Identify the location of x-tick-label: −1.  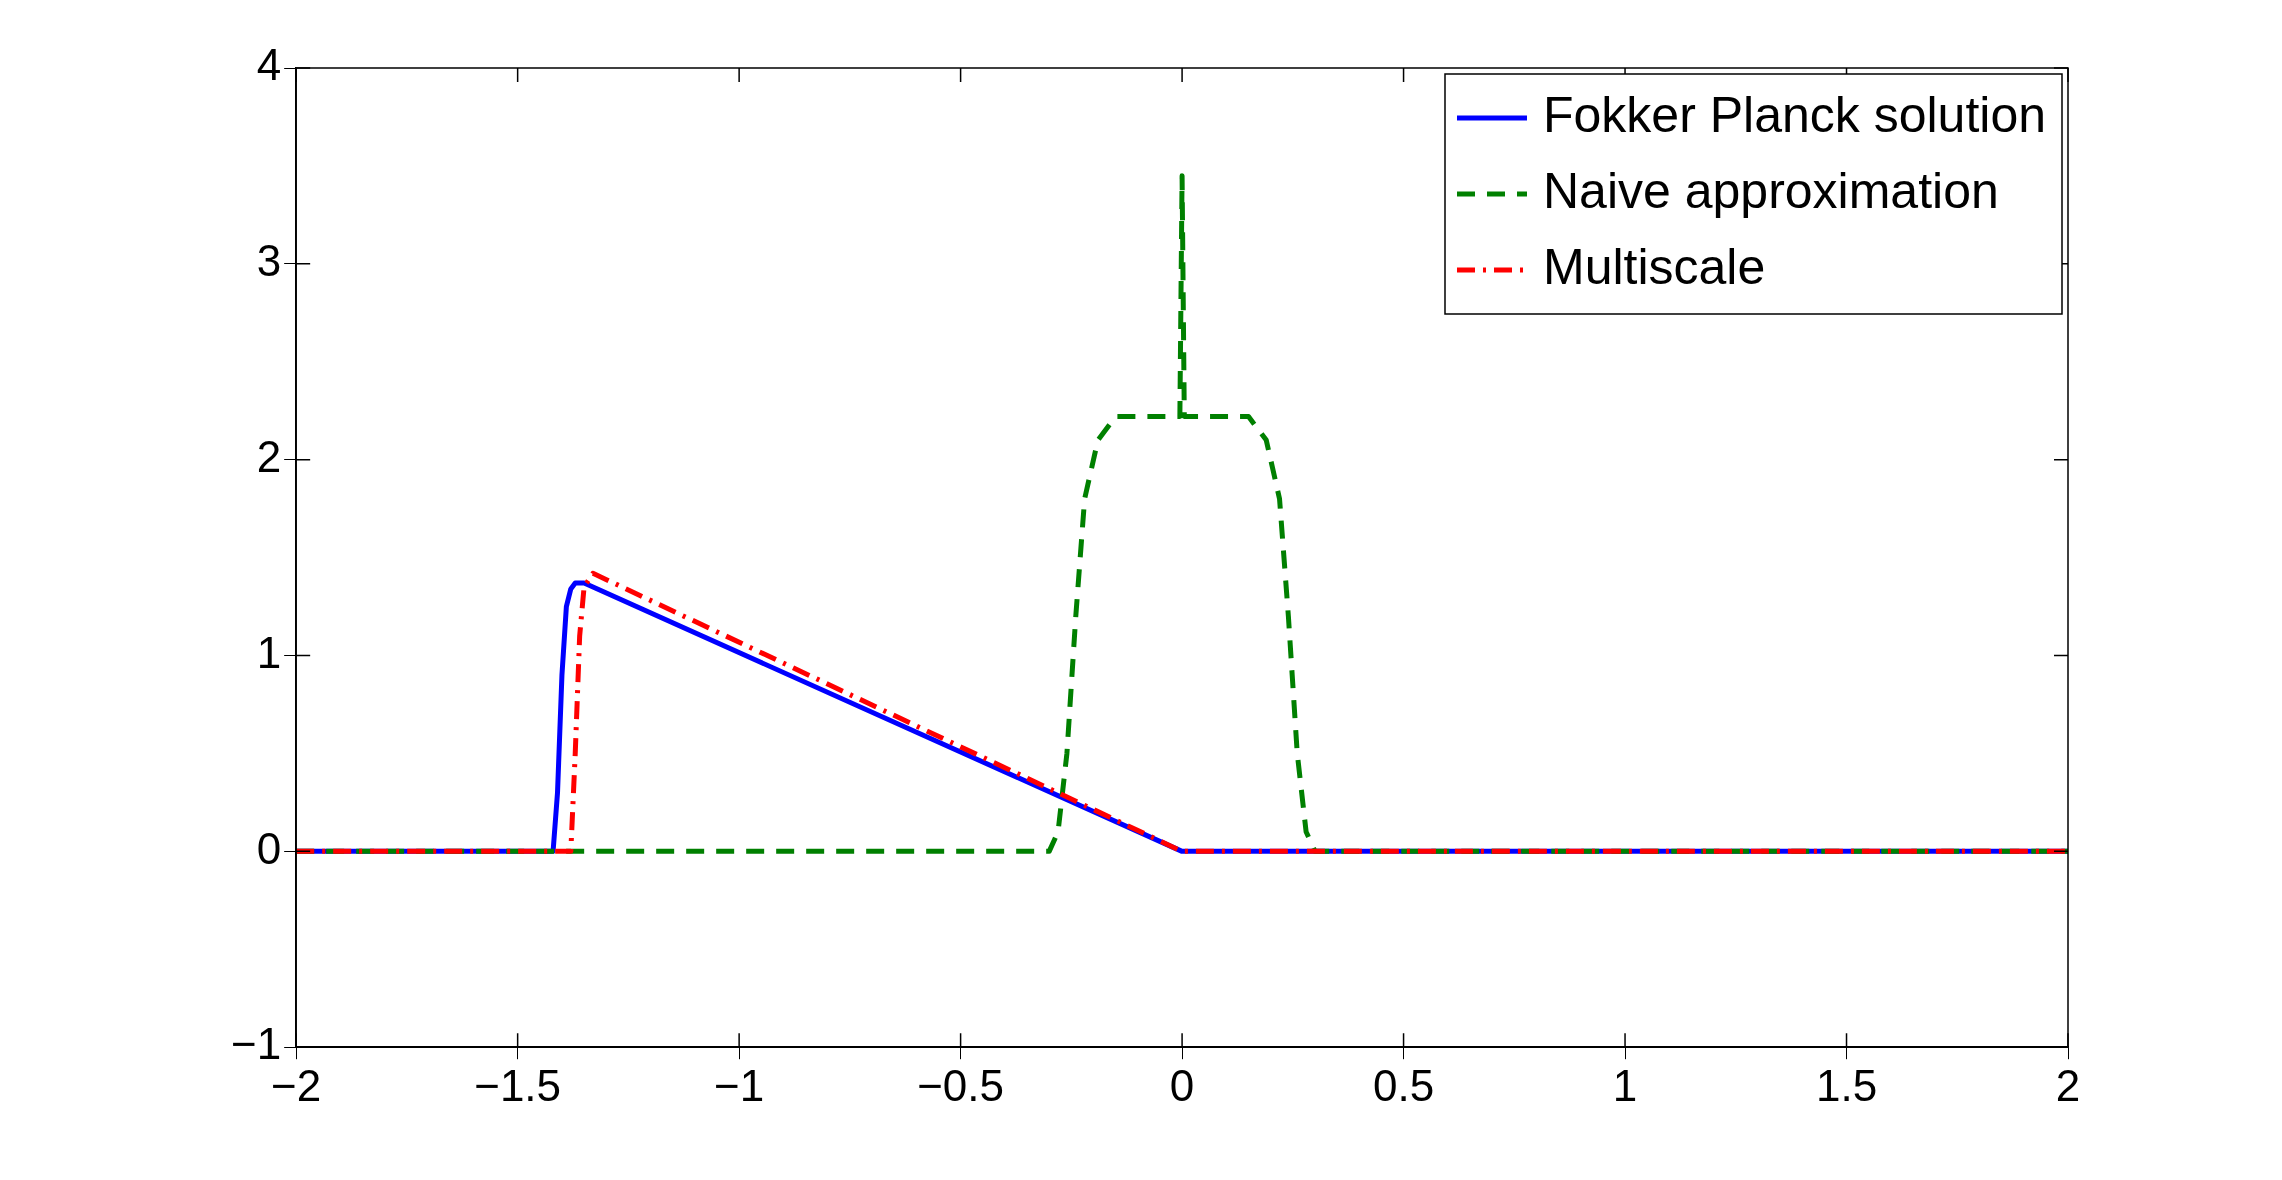
(739, 1085).